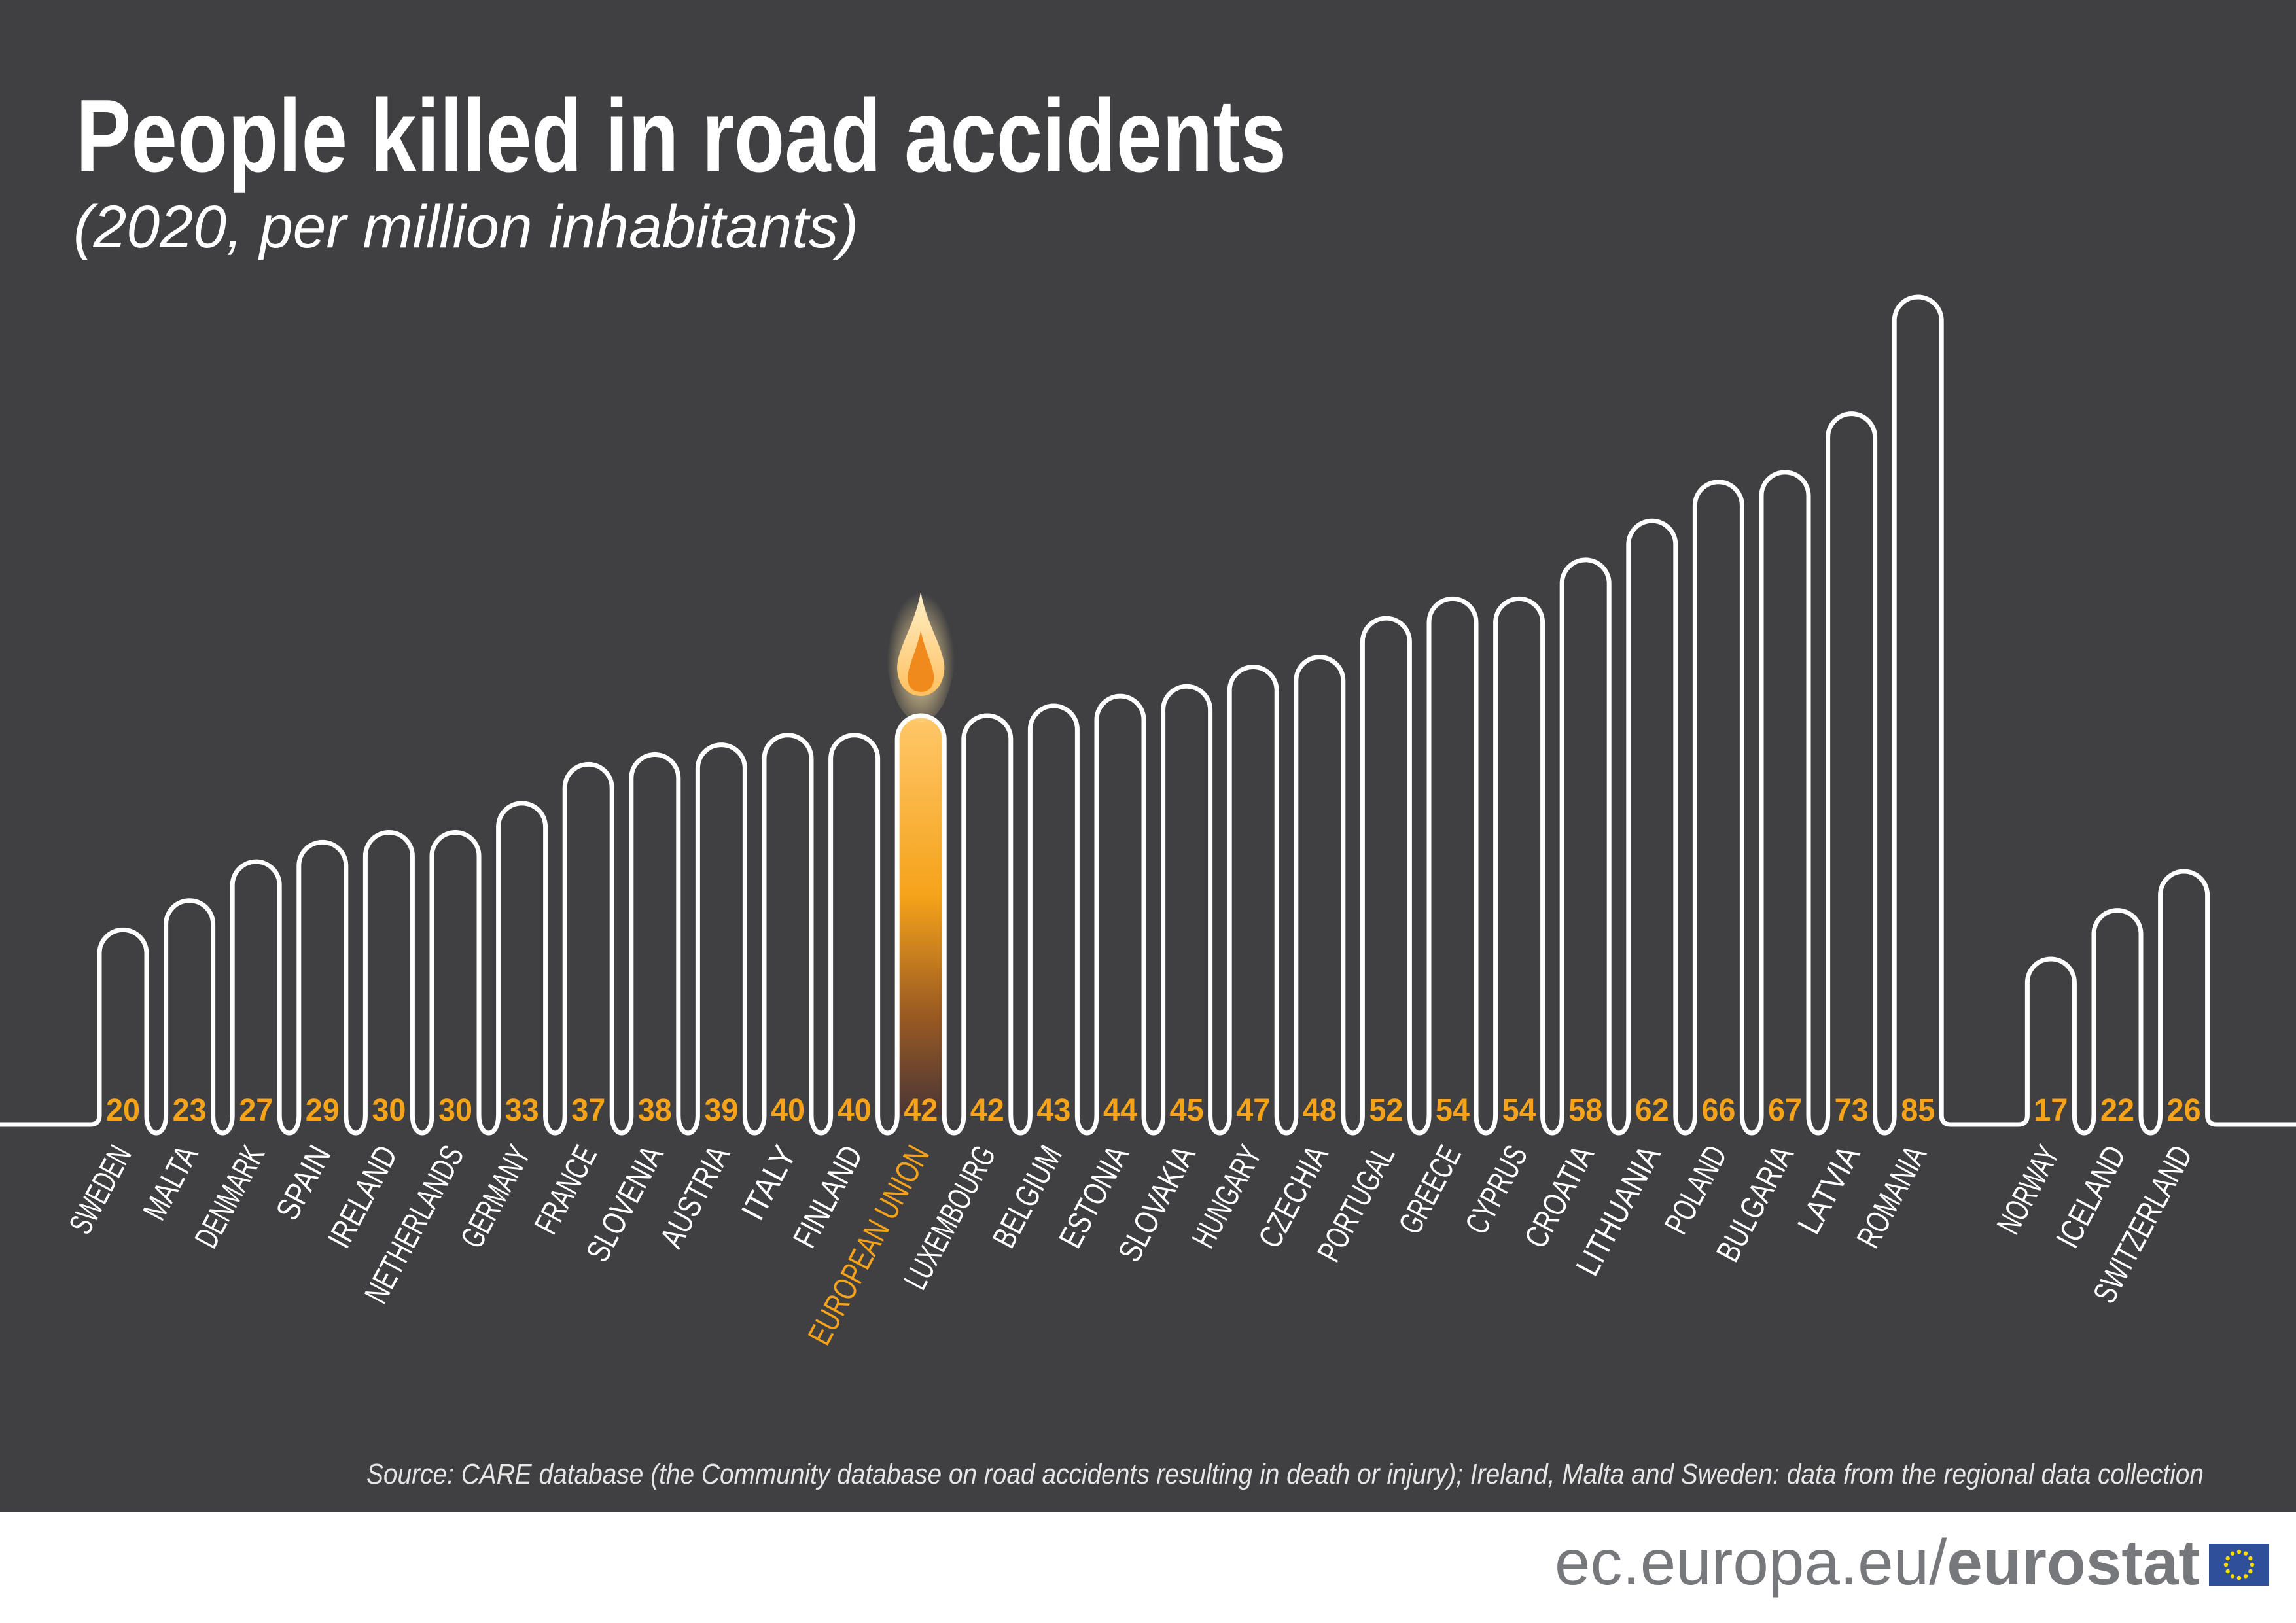 This screenshot has height=1623, width=2296. What do you see at coordinates (1718, 798) in the screenshot?
I see `bar-poland` at bounding box center [1718, 798].